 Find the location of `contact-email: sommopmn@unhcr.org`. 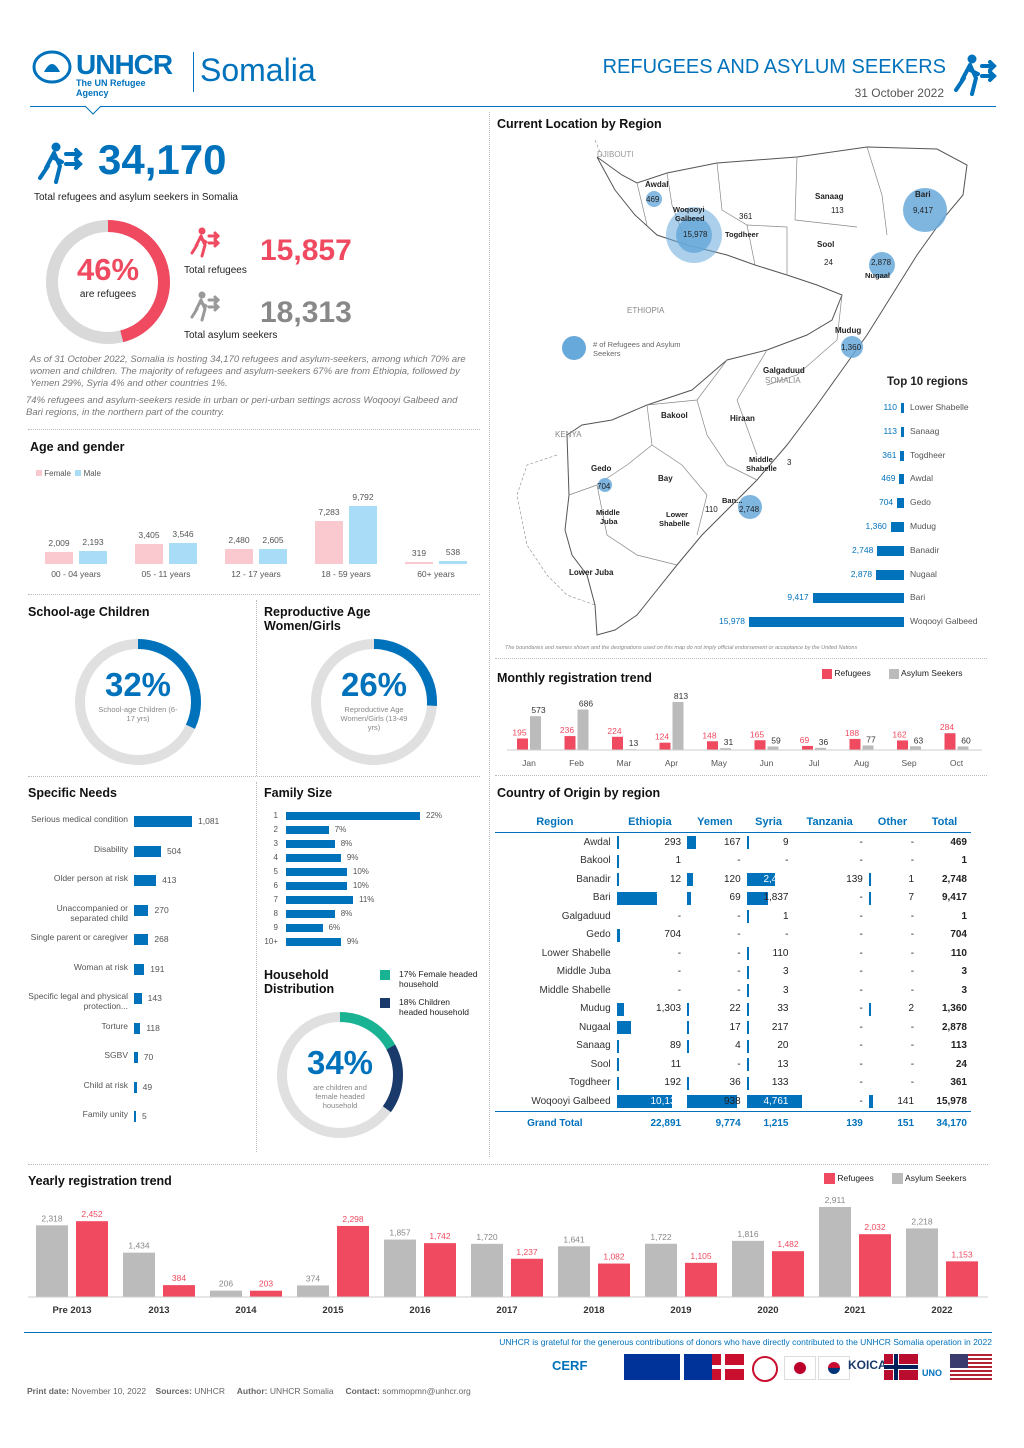

contact-email: sommopmn@unhcr.org is located at coordinates (426, 1391).